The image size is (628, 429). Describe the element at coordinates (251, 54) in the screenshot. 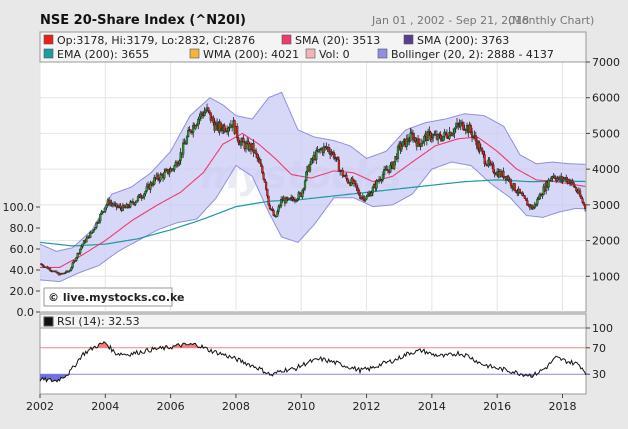

I see `legend-label: WMA (200): 4021` at that location.